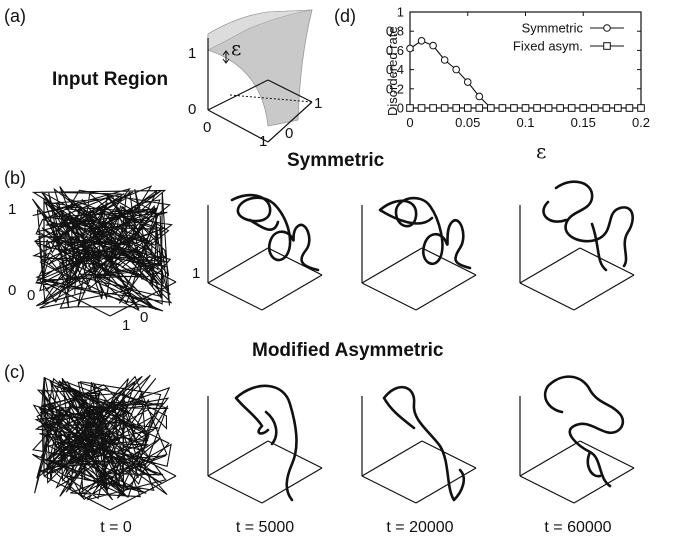  Describe the element at coordinates (196, 273) in the screenshot. I see `tick-side-one: 1` at that location.